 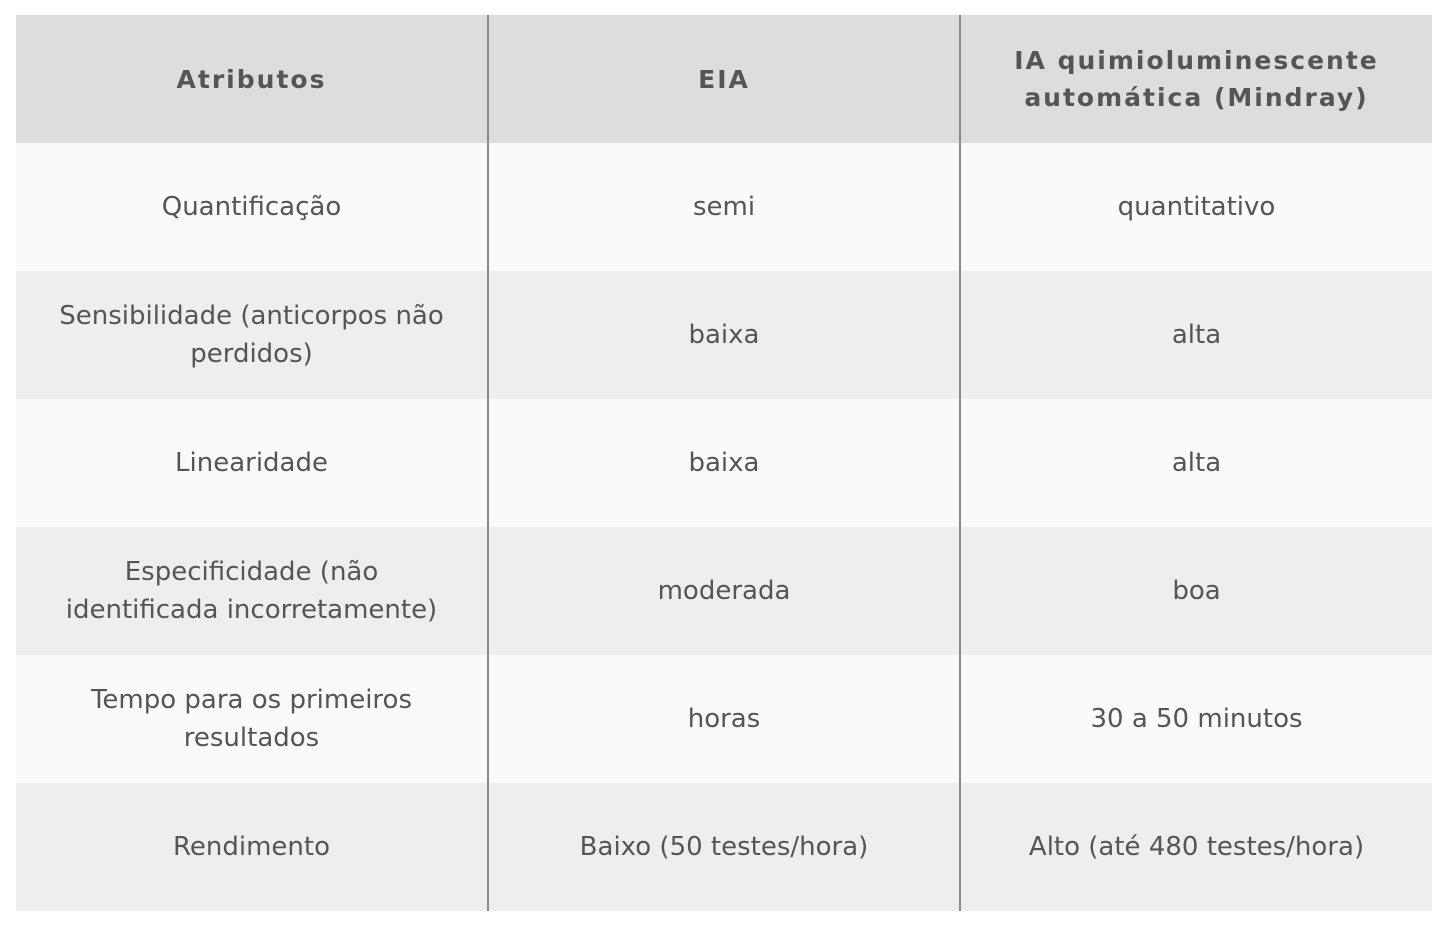 I want to click on cell-attribute: Tempo para os primeiros resultados, so click(x=252, y=719).